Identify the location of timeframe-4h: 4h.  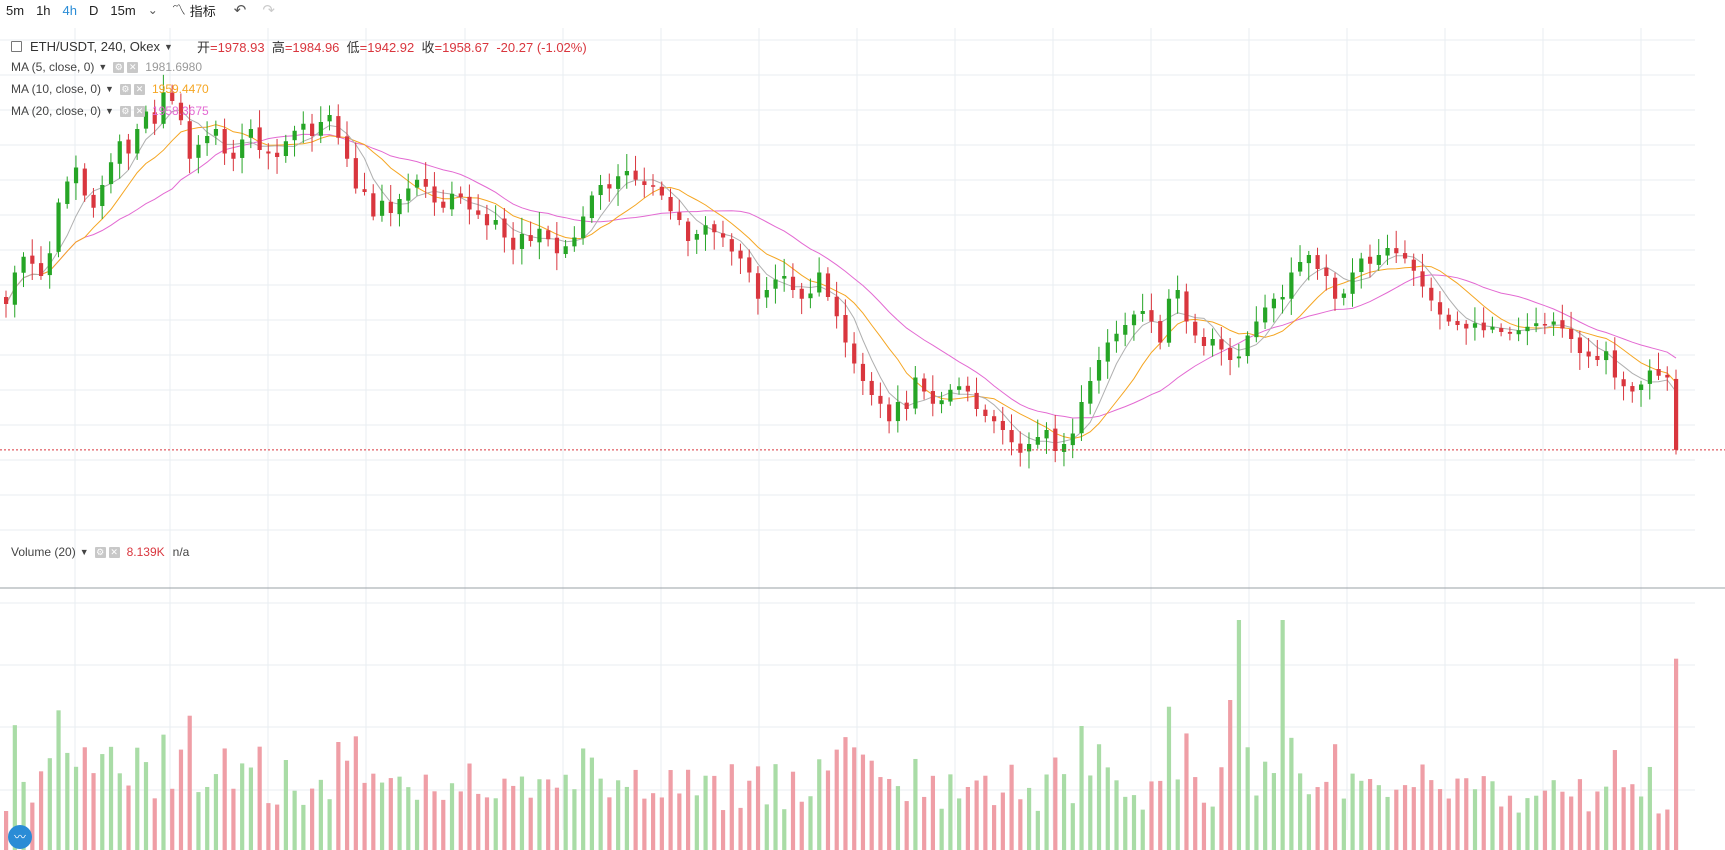
(69, 10).